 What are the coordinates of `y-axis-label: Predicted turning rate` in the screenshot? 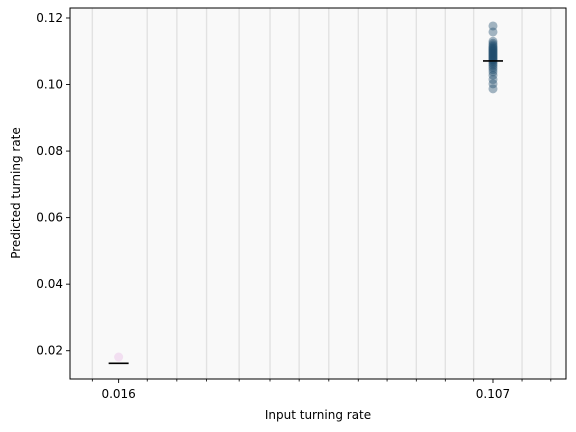 It's located at (16, 193).